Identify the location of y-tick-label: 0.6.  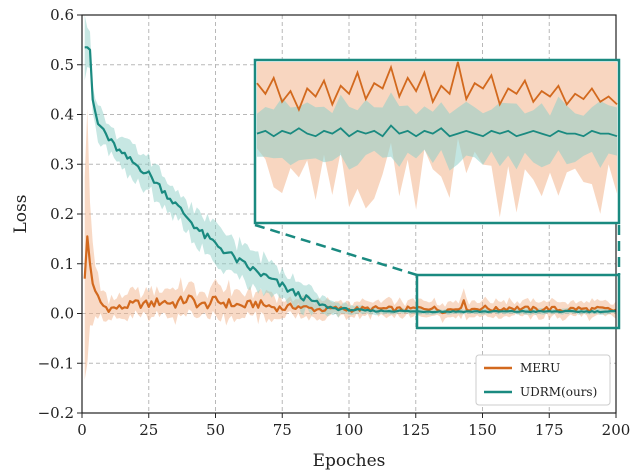
(62, 15).